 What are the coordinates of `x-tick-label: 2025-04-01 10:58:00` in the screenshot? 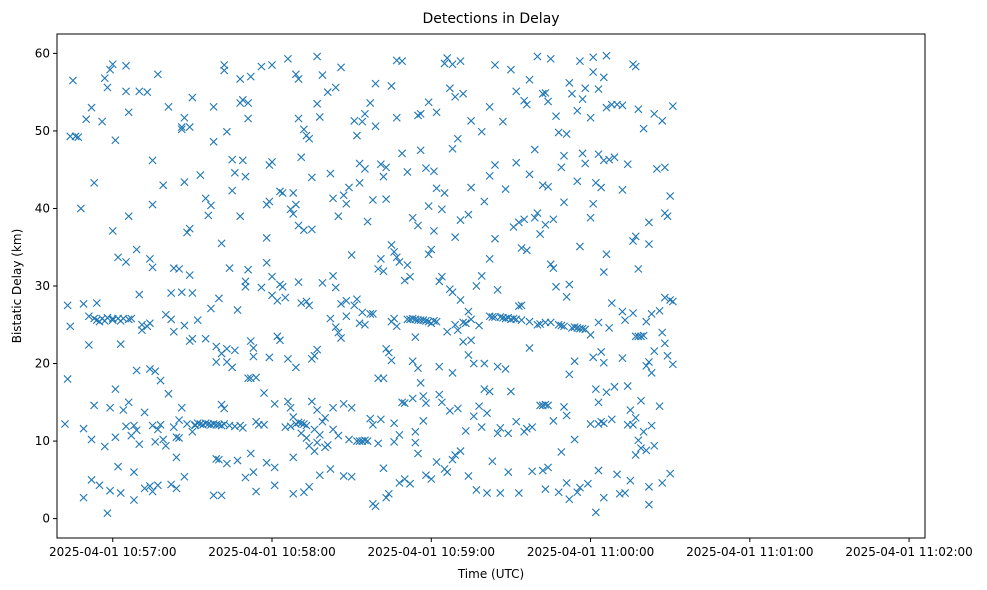 It's located at (271, 552).